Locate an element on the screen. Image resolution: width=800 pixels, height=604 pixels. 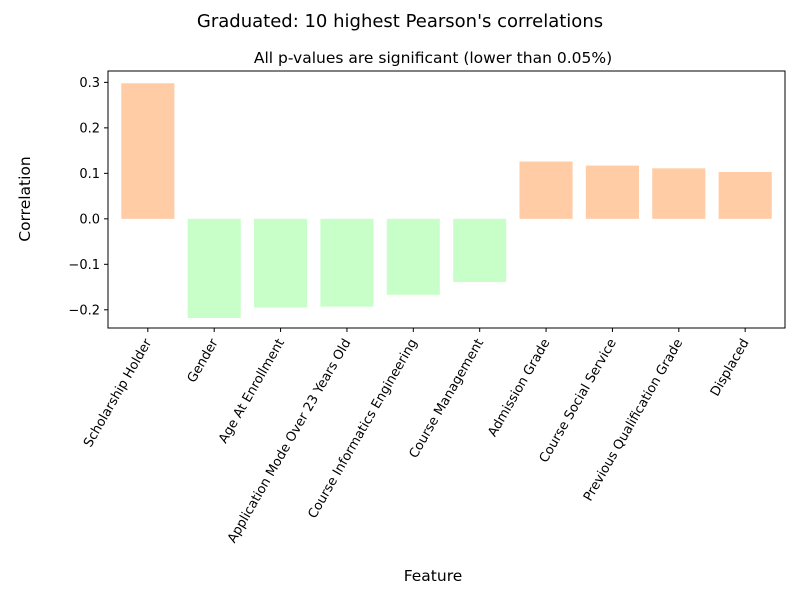
x-tick-label: Application Mode Over 23 Years Old is located at coordinates (289, 441).